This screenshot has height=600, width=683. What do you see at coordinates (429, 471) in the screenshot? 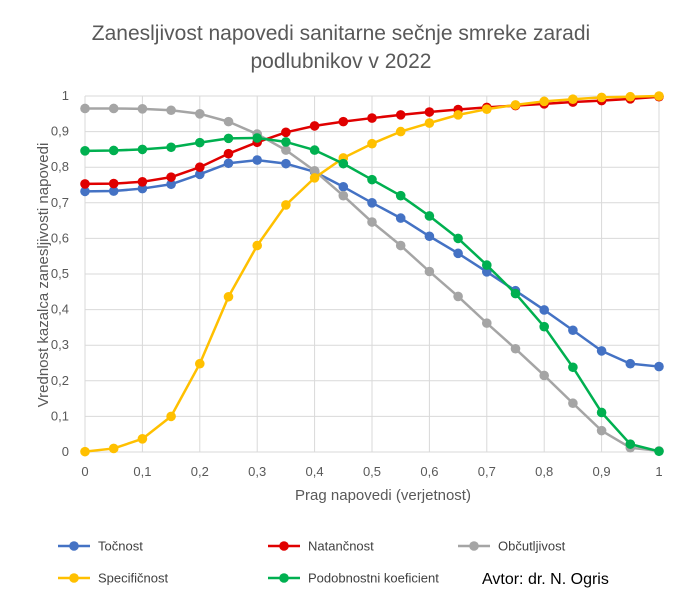
I see `x-tick-label: 0,6` at bounding box center [429, 471].